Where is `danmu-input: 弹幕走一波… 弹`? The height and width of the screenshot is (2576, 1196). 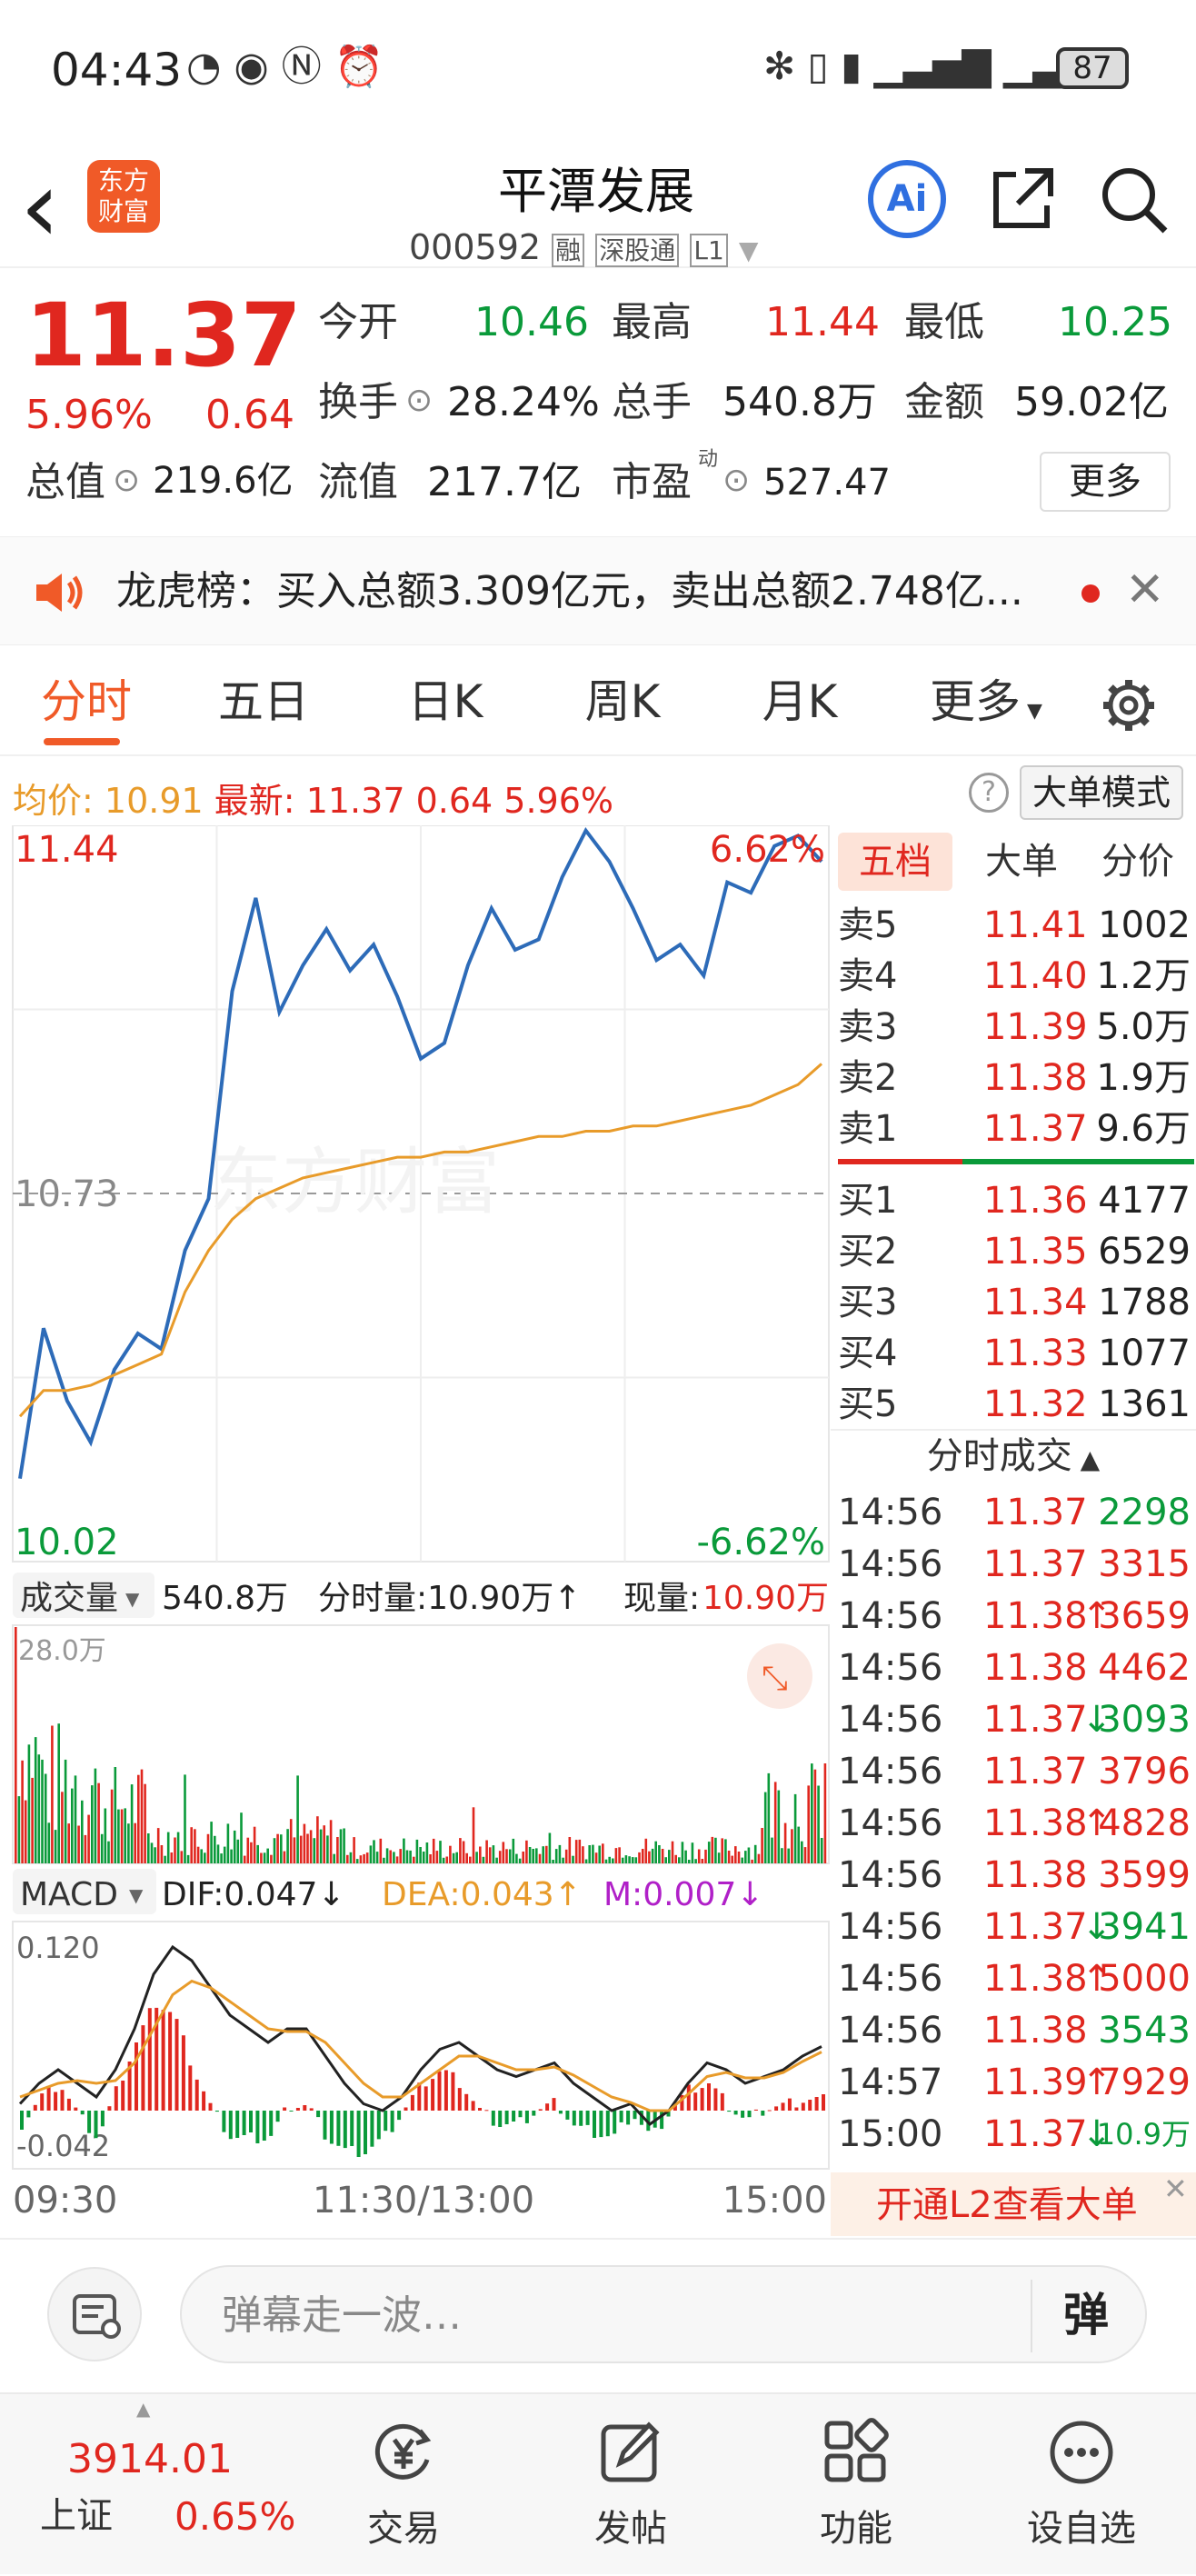
danmu-input: 弹幕走一波… 弹 is located at coordinates (663, 2314).